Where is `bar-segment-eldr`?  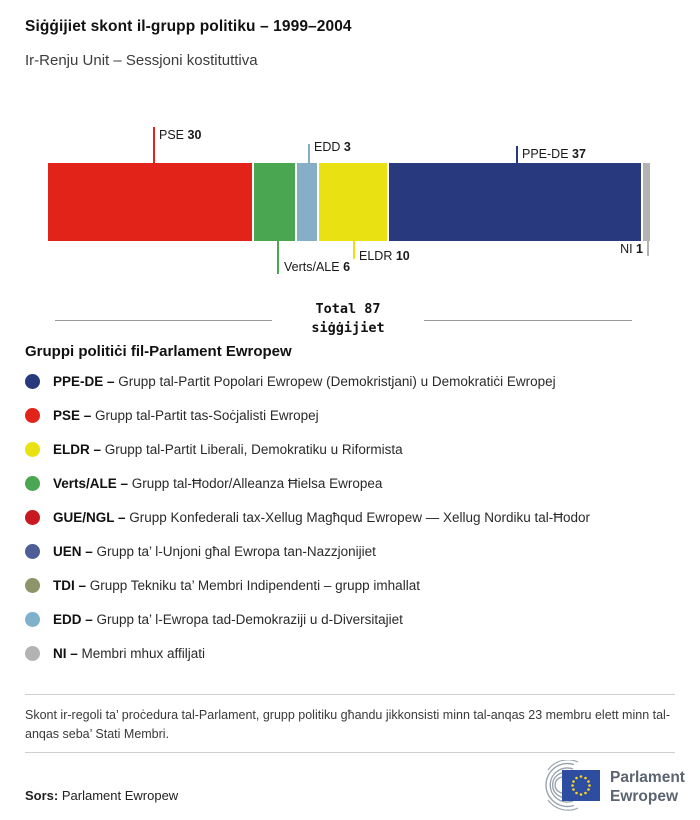 bar-segment-eldr is located at coordinates (353, 202).